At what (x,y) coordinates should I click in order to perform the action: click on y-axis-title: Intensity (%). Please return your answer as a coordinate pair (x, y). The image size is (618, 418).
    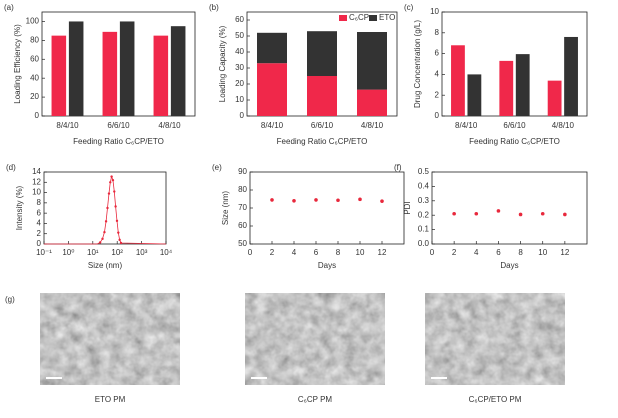
    Looking at the image, I should click on (19, 207).